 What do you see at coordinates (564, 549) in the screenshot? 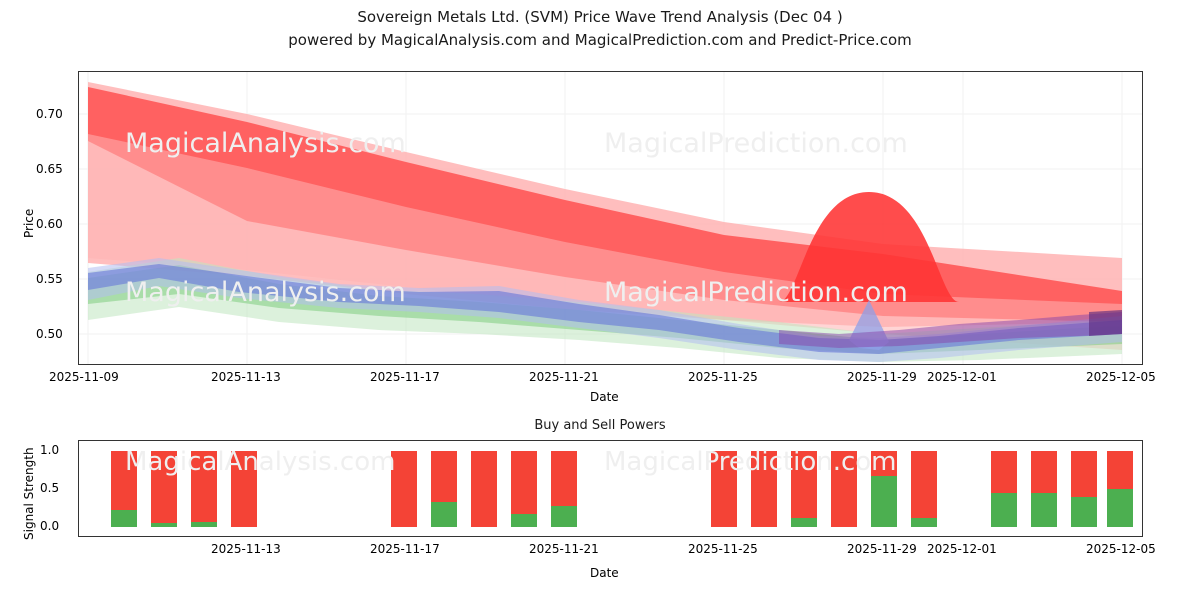
I see `xtick-b-2025-11-21: 2025-11-21` at bounding box center [564, 549].